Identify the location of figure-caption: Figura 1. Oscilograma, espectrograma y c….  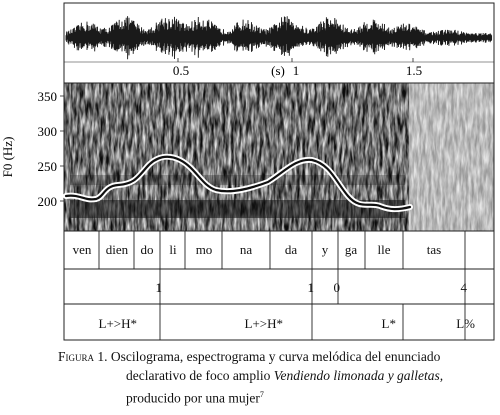
(278, 377).